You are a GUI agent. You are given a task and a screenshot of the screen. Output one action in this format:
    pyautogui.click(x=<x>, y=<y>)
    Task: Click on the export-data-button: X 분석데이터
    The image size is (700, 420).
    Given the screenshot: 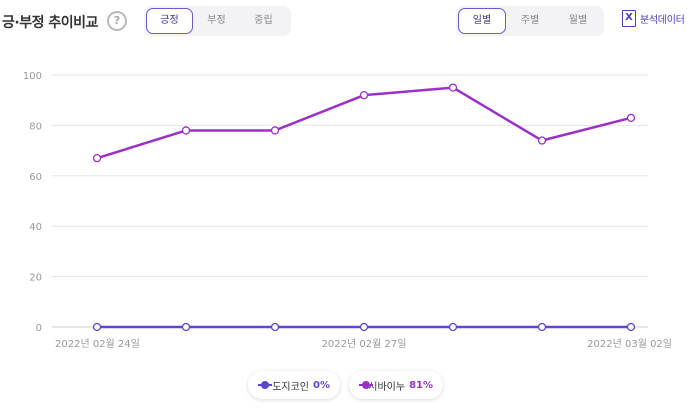 What is the action you would take?
    pyautogui.click(x=653, y=18)
    